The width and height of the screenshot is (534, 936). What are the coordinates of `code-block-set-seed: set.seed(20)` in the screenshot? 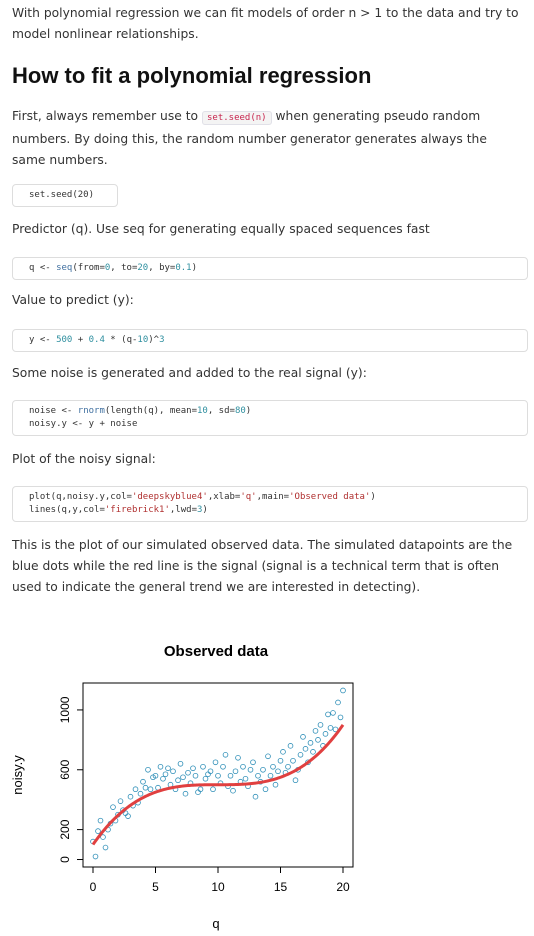 It's located at (65, 195).